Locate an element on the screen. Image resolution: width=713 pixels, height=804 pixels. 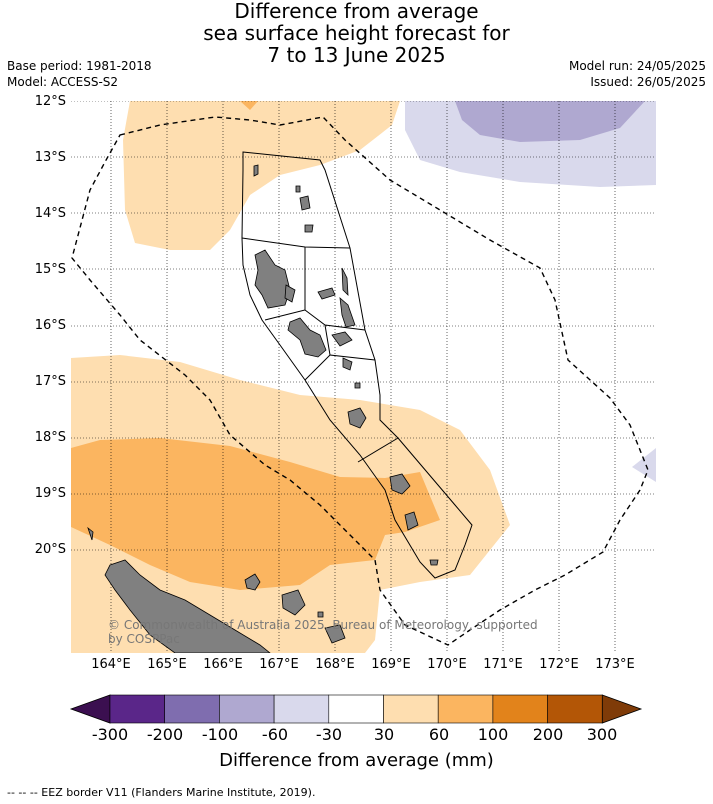
anomaly-region-60-100-north is located at coordinates (249, 105).